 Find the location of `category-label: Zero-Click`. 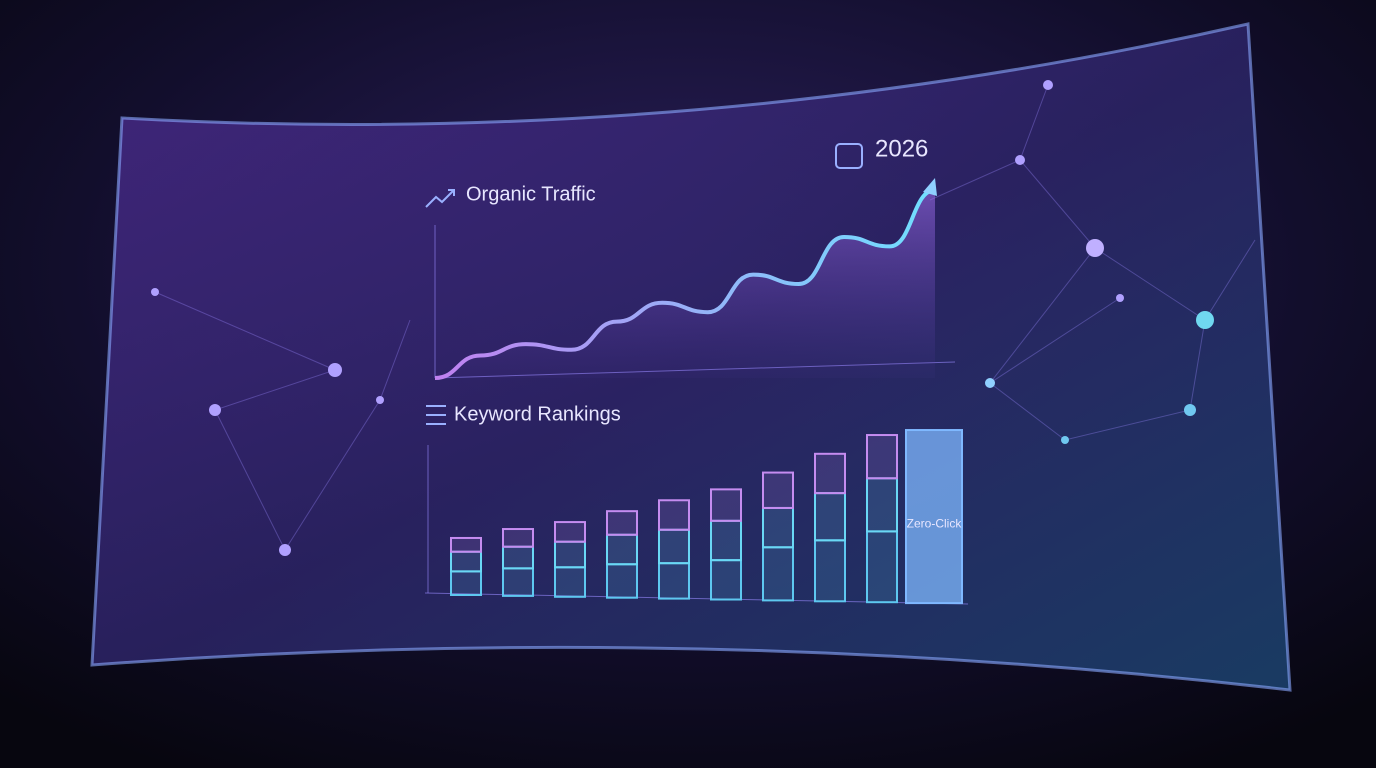

category-label: Zero-Click is located at coordinates (935, 524).